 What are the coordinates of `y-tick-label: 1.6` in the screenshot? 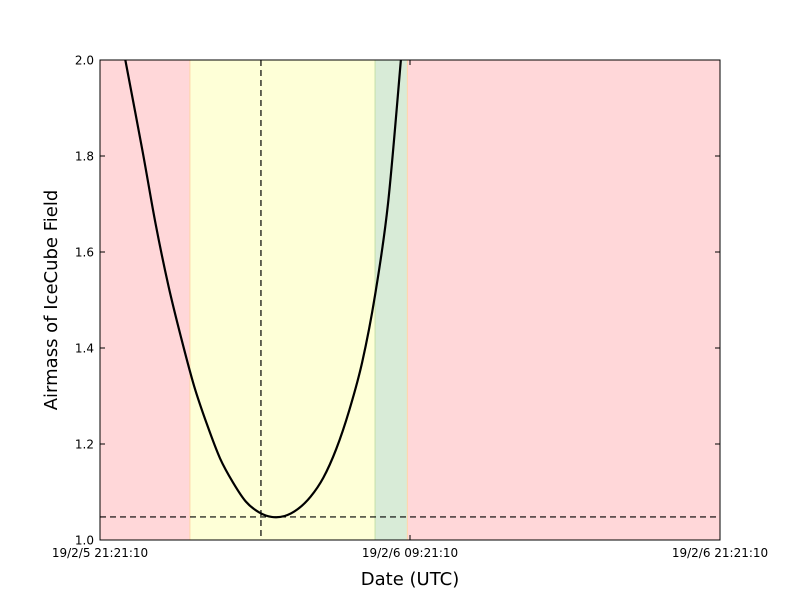 It's located at (84, 253).